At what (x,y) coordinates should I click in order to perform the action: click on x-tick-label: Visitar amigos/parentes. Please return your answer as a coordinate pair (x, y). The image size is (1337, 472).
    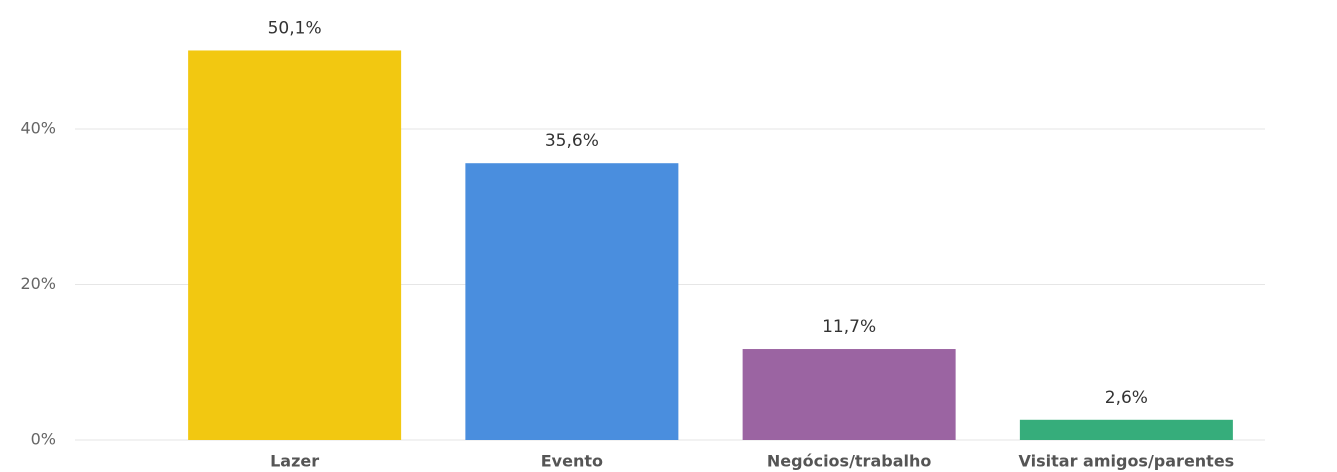
    Looking at the image, I should click on (1127, 461).